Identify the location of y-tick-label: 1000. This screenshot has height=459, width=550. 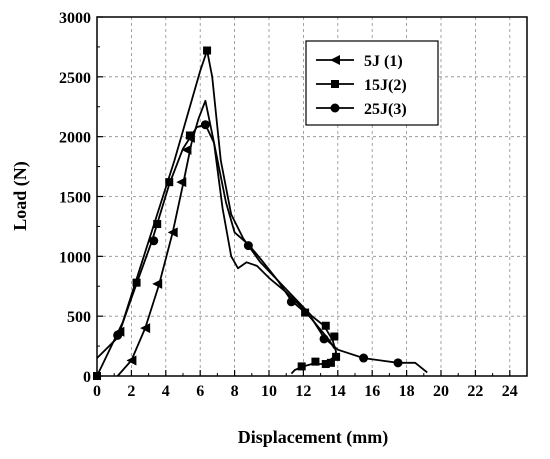
(75, 257).